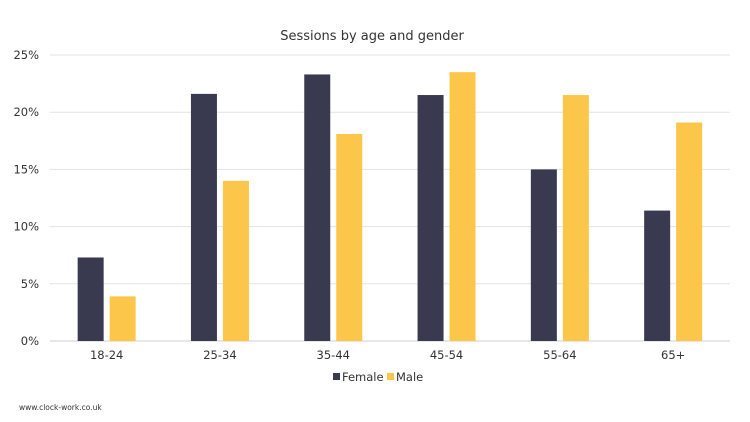  I want to click on bar-male-65+, so click(689, 231).